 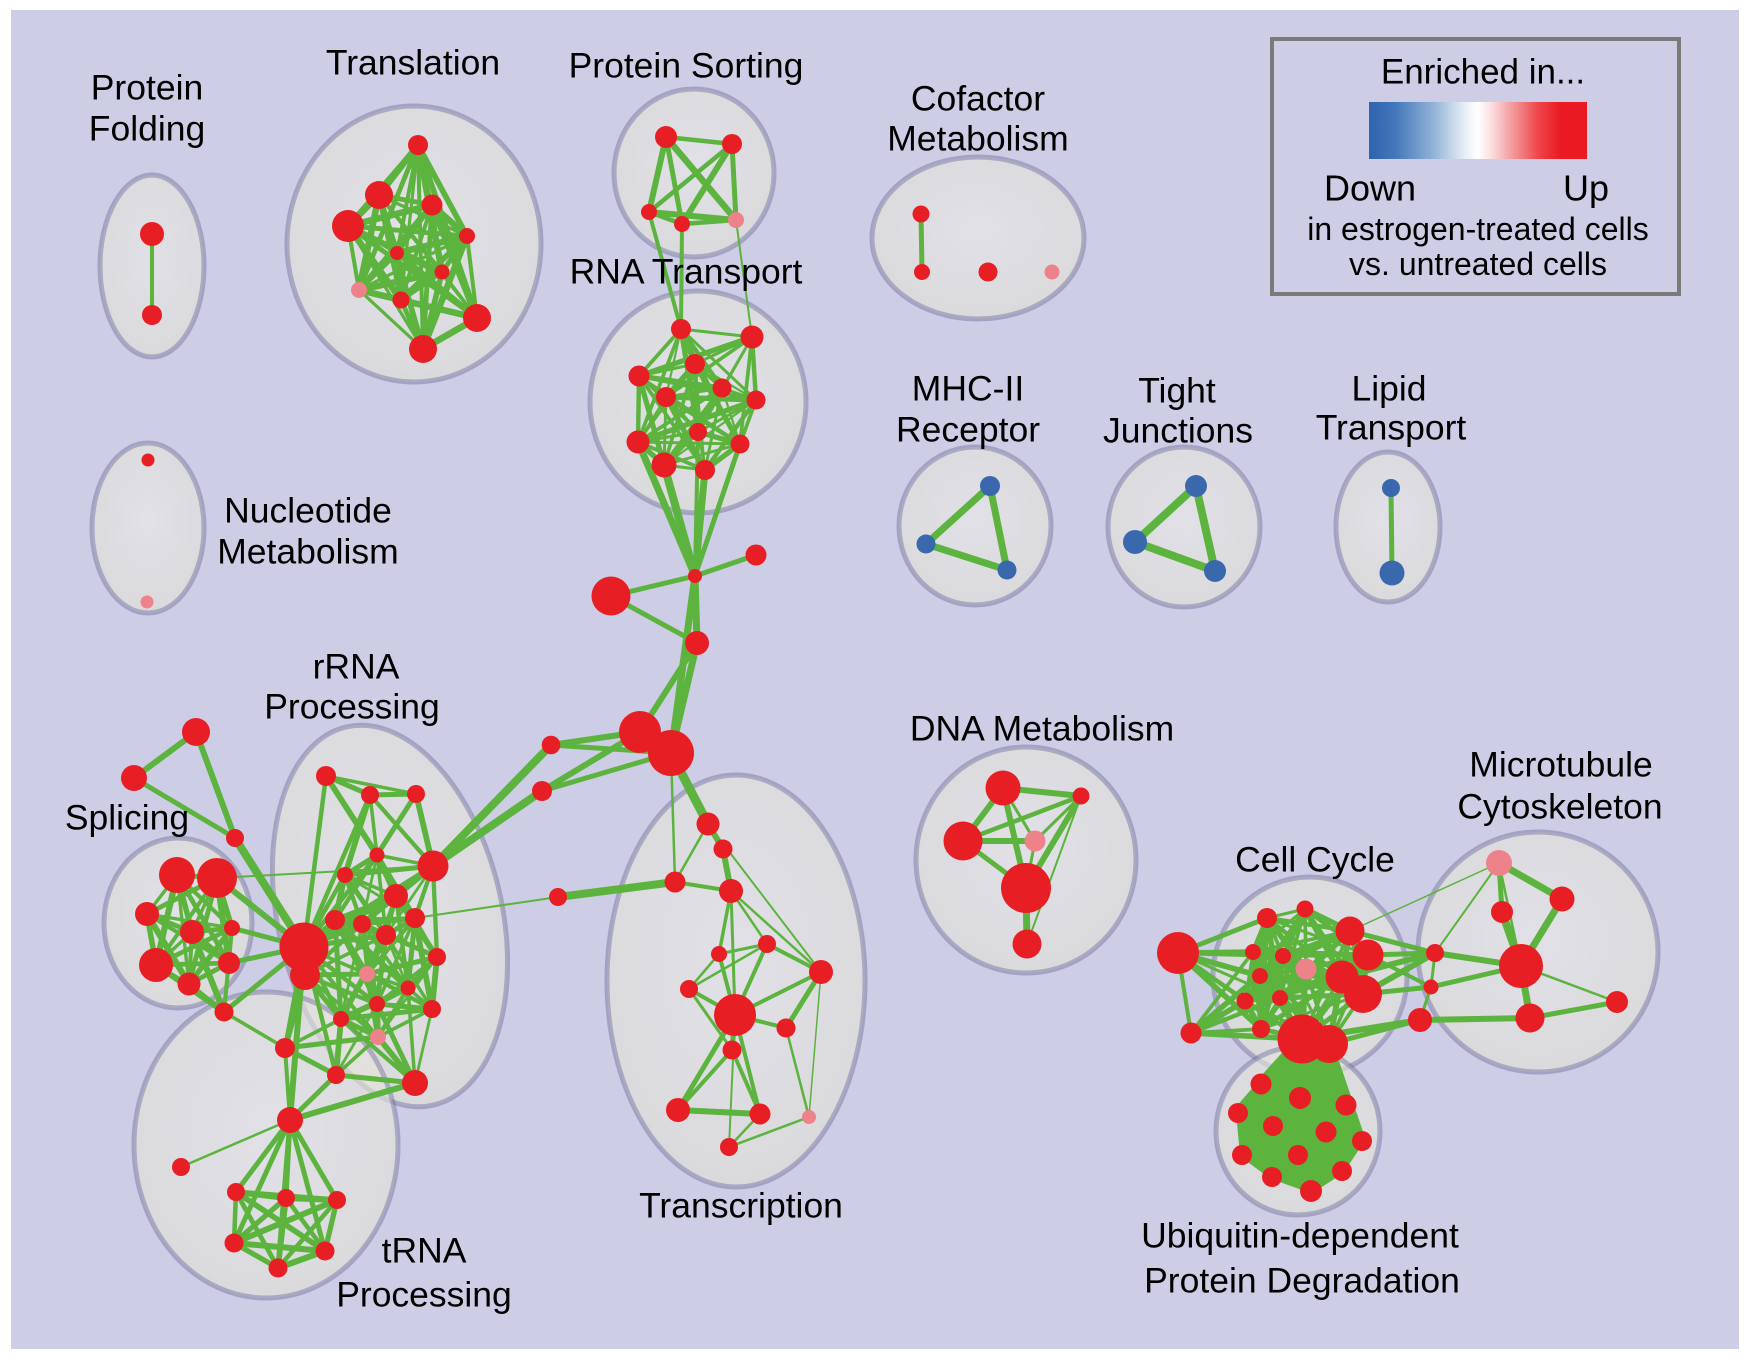 I want to click on svg-text: Ubiquitin-dependent, so click(x=1300, y=1235).